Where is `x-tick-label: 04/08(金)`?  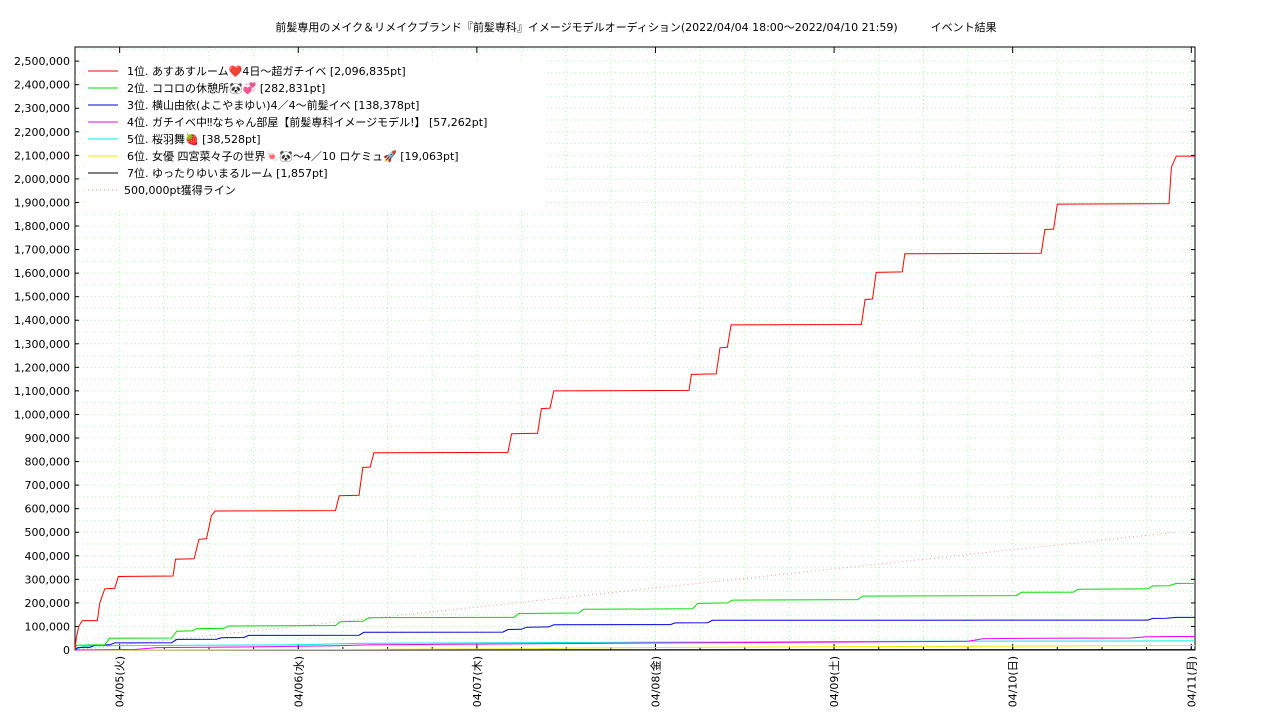 x-tick-label: 04/08(金) is located at coordinates (655, 681).